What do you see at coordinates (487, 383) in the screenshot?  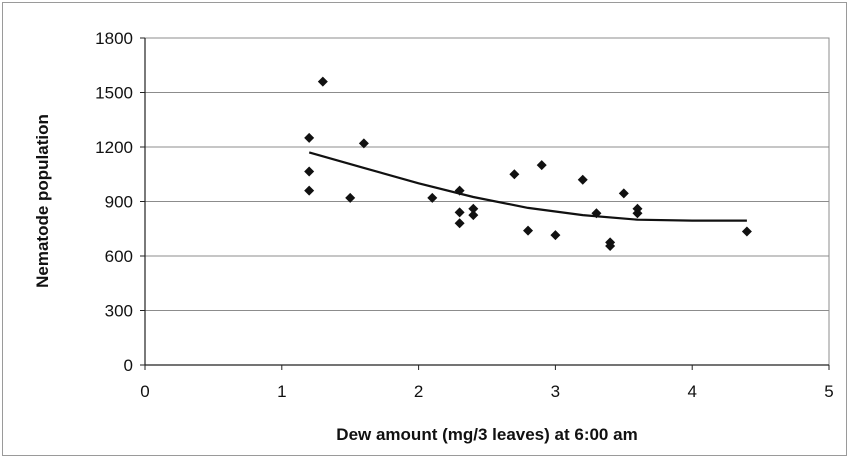 I see `x-tick-labels: 0 1 2 3 4 5` at bounding box center [487, 383].